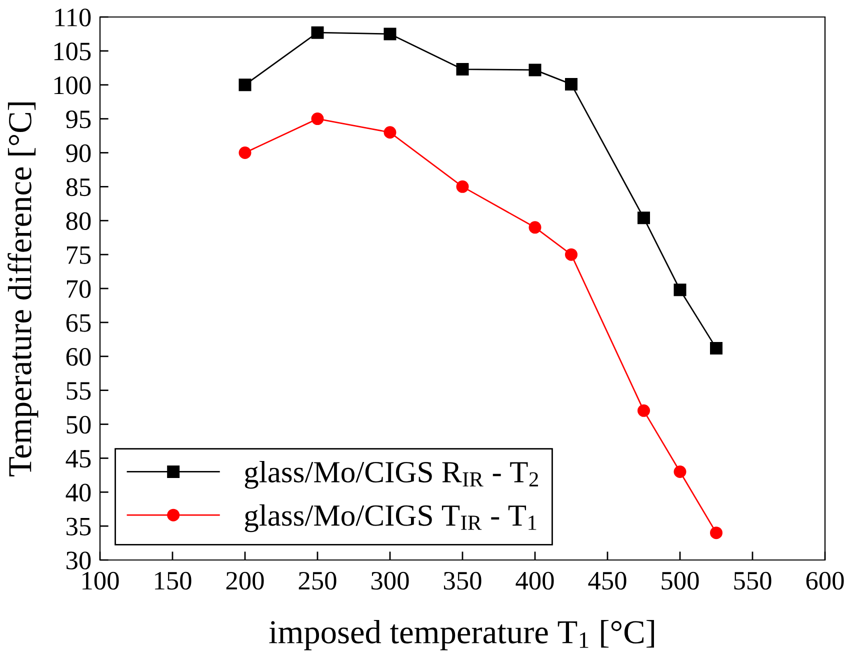 Image resolution: width=850 pixels, height=662 pixels. What do you see at coordinates (245, 581) in the screenshot?
I see `x-tick-label: 200` at bounding box center [245, 581].